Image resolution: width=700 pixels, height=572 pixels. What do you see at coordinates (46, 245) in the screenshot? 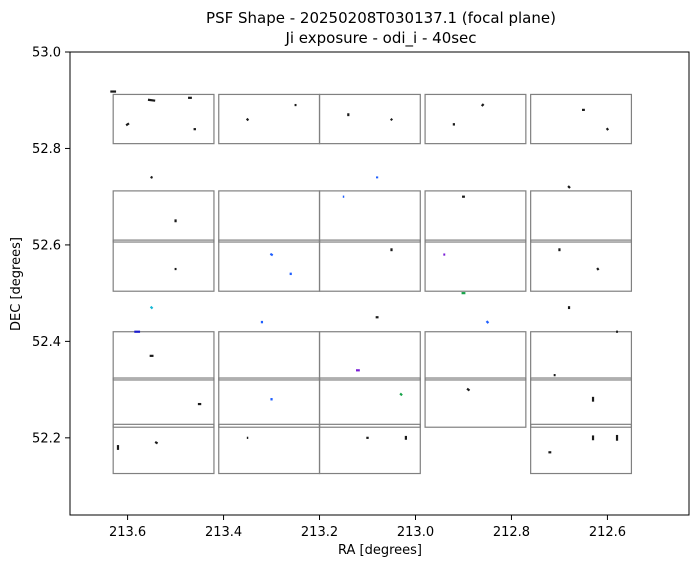
I see `y-tick-label: 52.6` at bounding box center [46, 245].